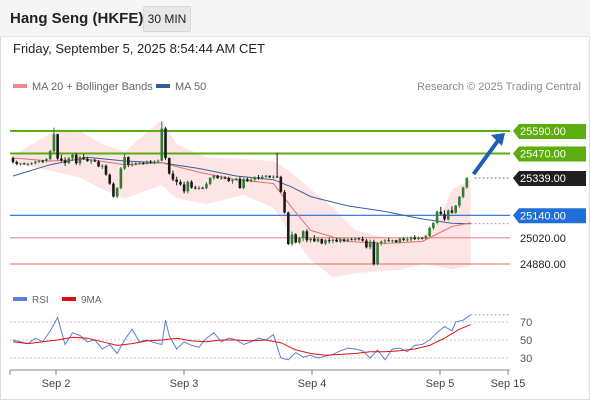 The image size is (590, 400). What do you see at coordinates (267, 379) in the screenshot?
I see `x-axis: Sep 2 Sep 3 Sep 4 Sep 5 Sep 15` at bounding box center [267, 379].